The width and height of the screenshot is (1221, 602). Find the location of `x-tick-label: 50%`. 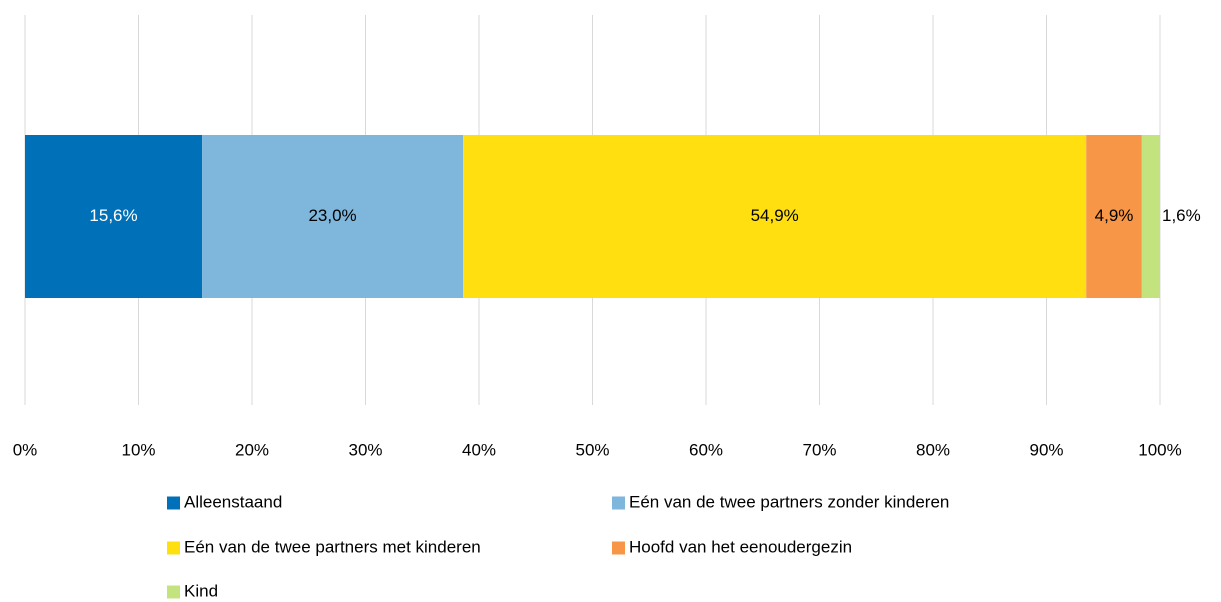

x-tick-label: 50% is located at coordinates (592, 449).